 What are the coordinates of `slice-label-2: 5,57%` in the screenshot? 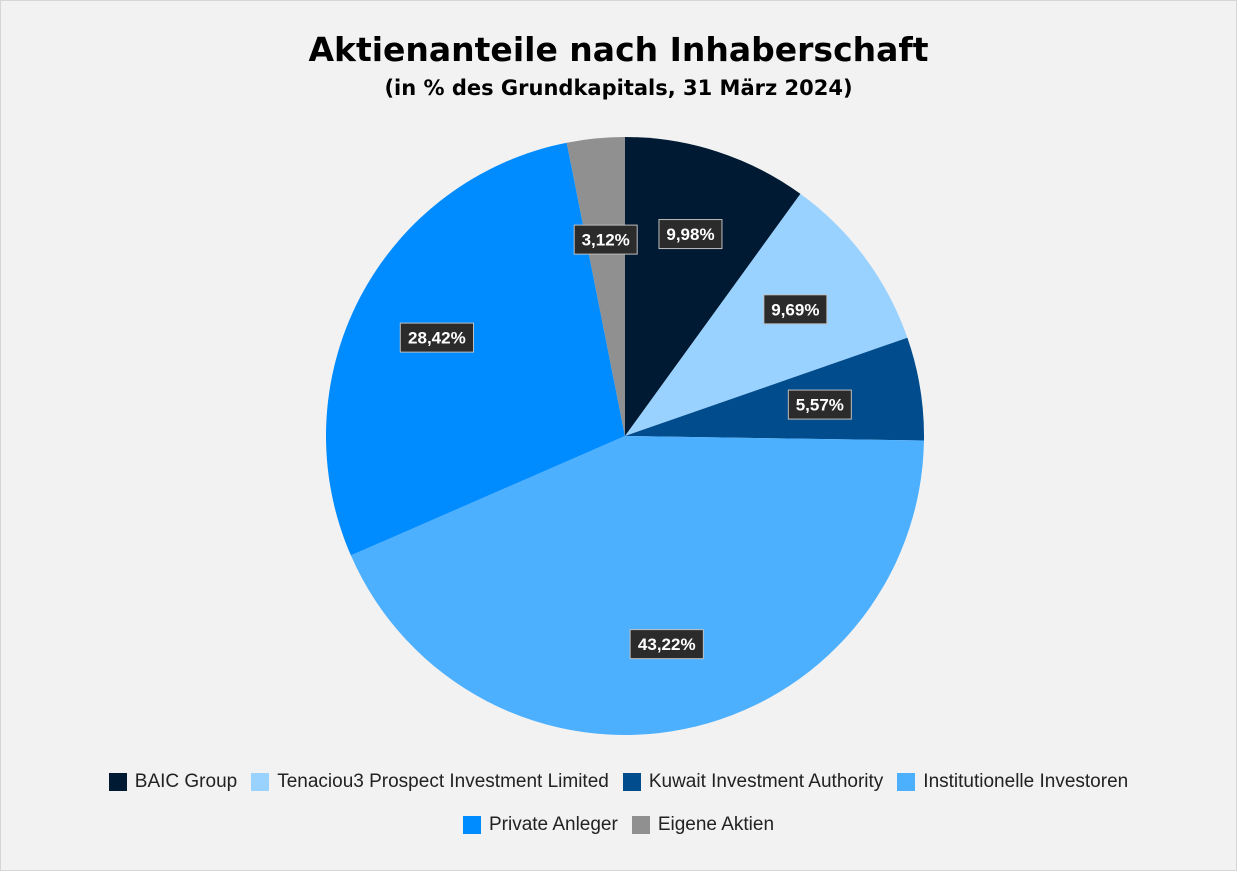 It's located at (819, 404).